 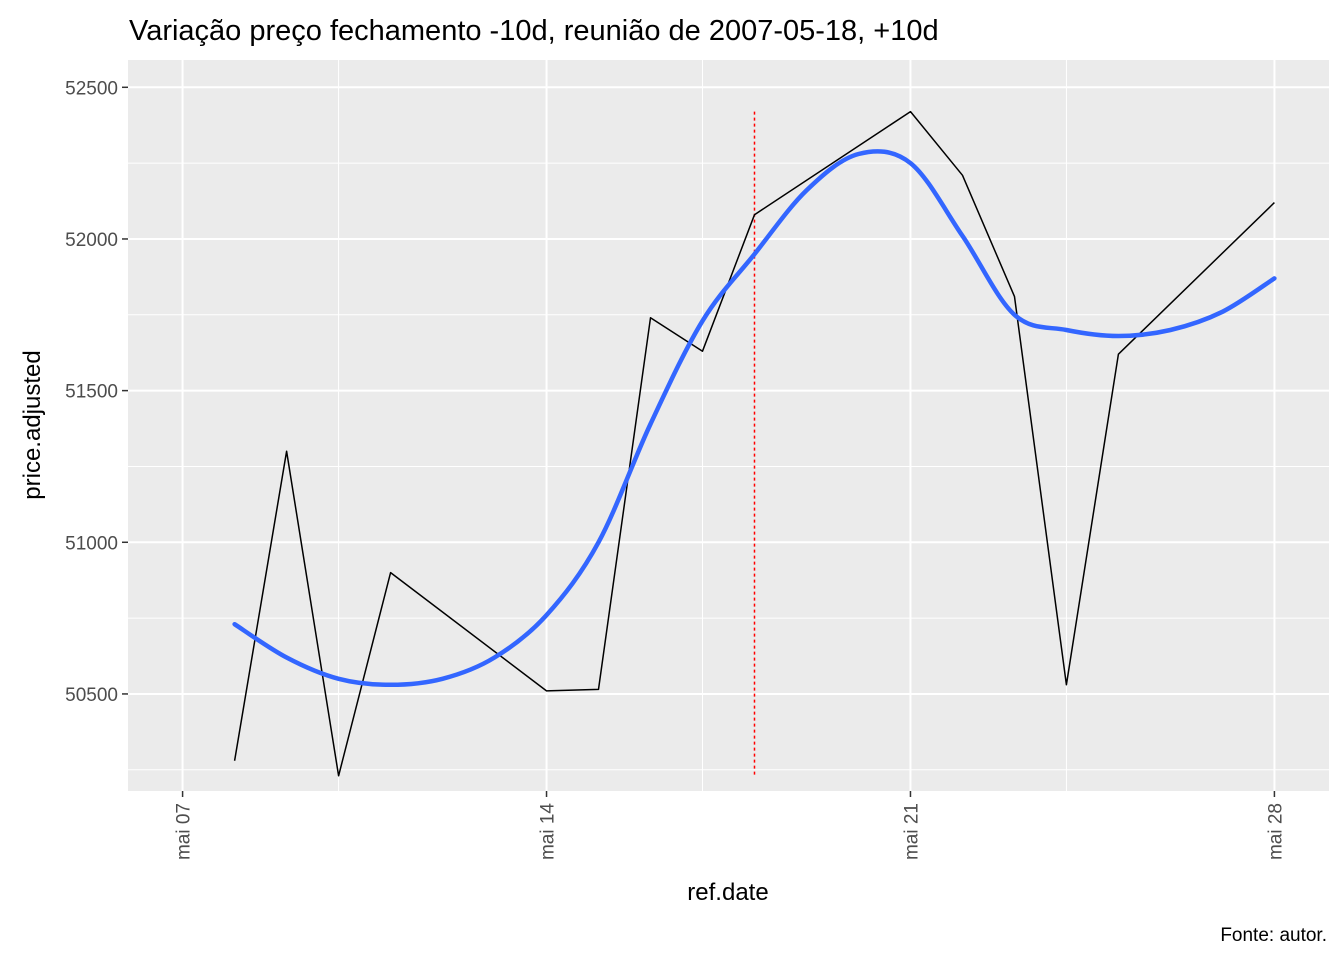 What do you see at coordinates (91, 88) in the screenshot?
I see `y-tick-label: 52500` at bounding box center [91, 88].